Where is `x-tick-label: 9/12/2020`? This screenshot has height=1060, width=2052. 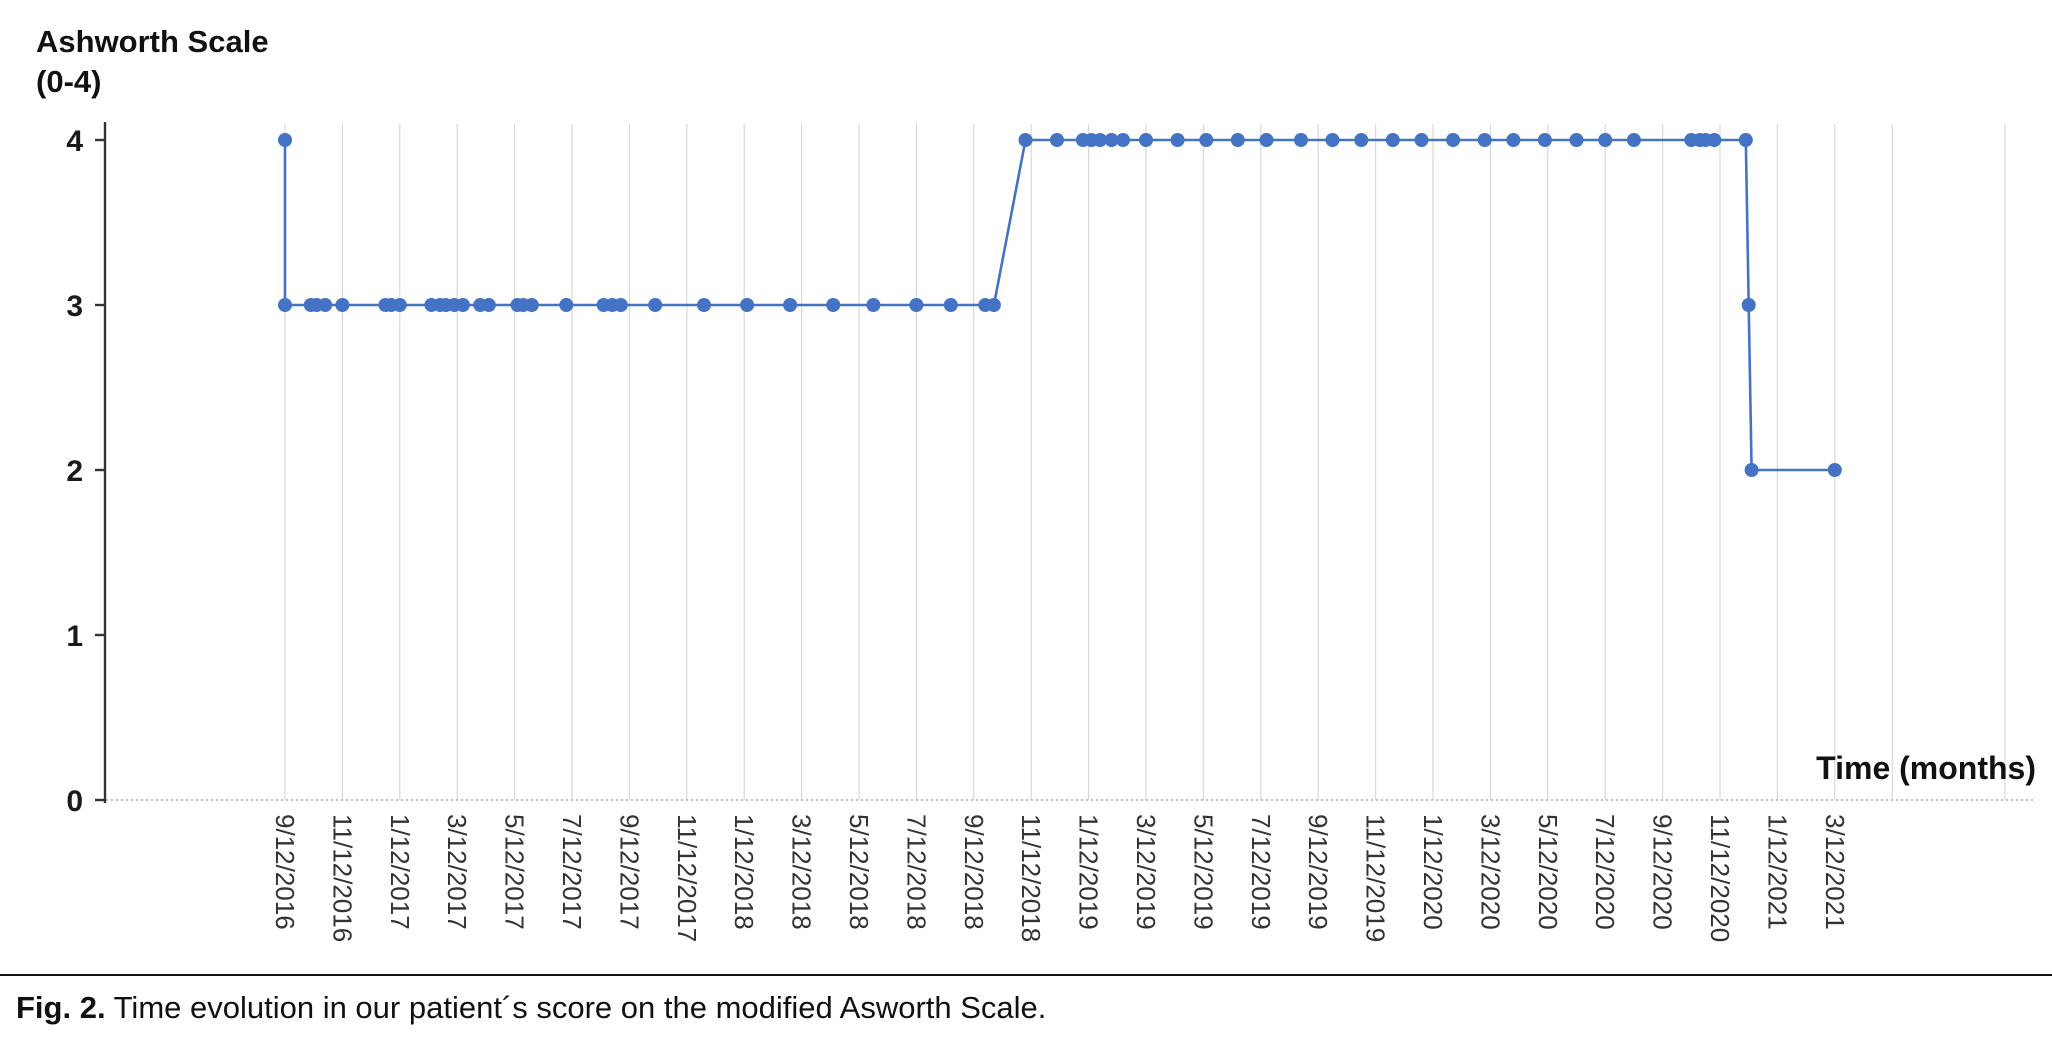
x-tick-label: 9/12/2020 is located at coordinates (1663, 872).